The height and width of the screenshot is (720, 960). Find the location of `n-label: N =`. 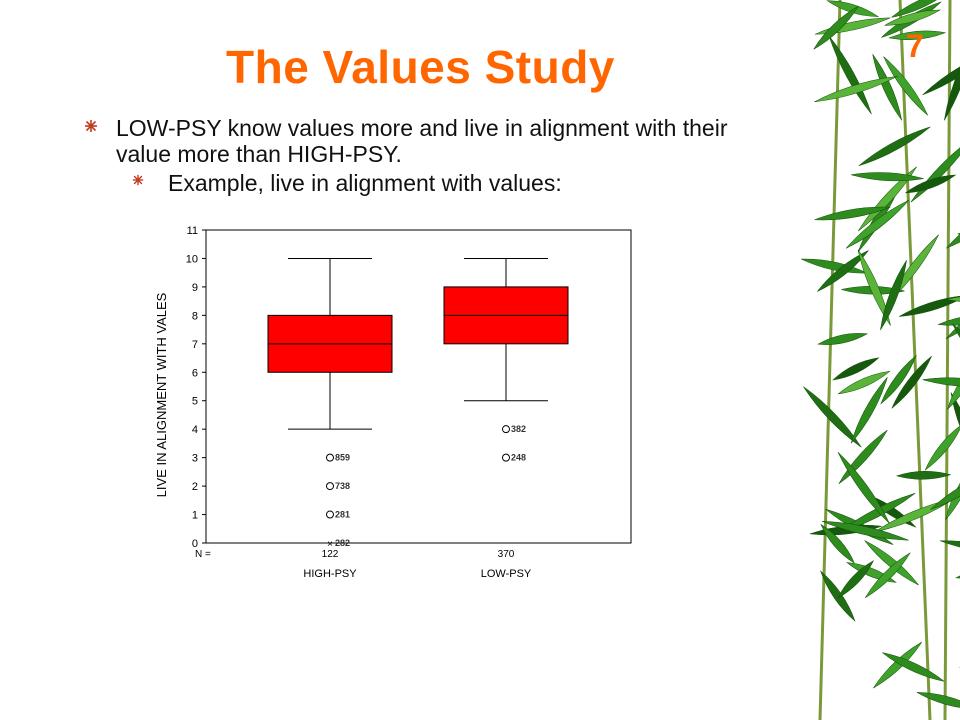

n-label: N = is located at coordinates (203, 554).